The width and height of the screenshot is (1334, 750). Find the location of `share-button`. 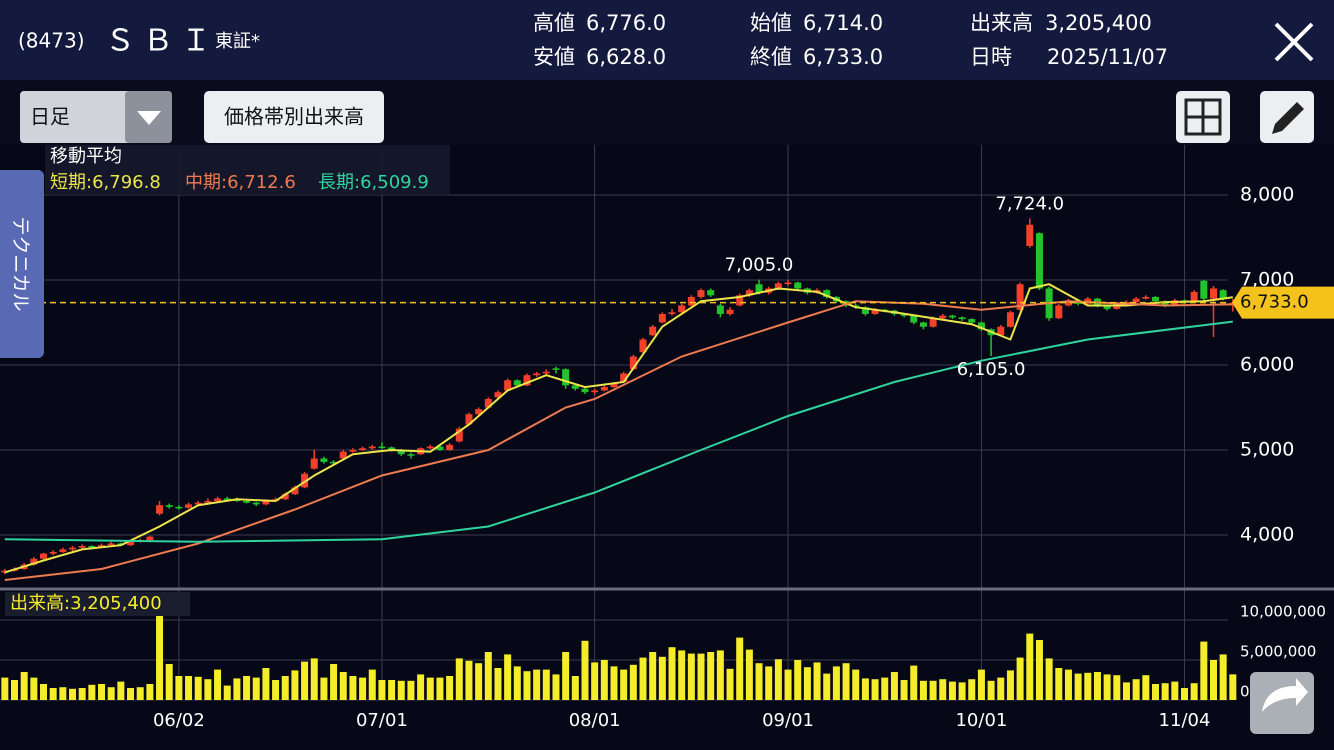

share-button is located at coordinates (1282, 703).